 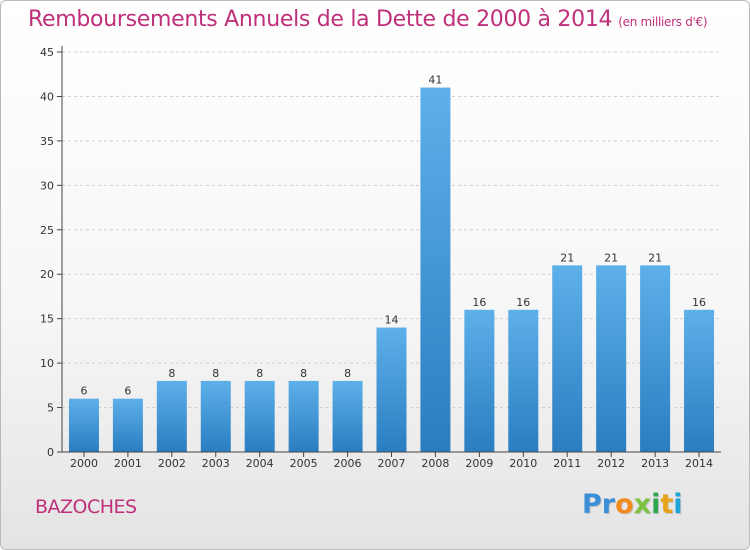 What do you see at coordinates (567, 257) in the screenshot?
I see `value-label-2011: 21` at bounding box center [567, 257].